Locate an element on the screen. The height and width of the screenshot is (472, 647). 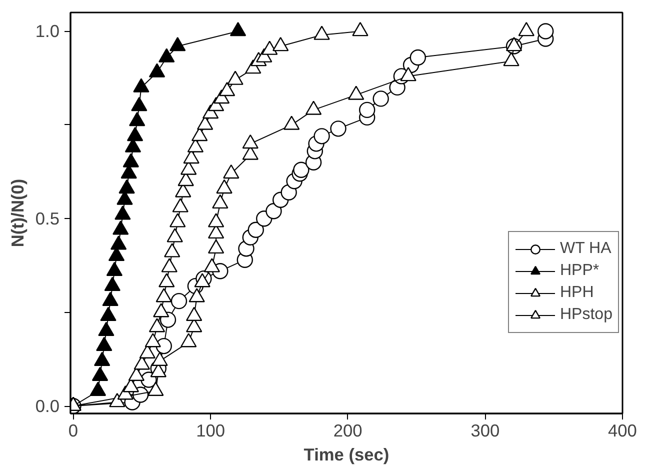
y-tick-label: 0.5 is located at coordinates (47, 218).